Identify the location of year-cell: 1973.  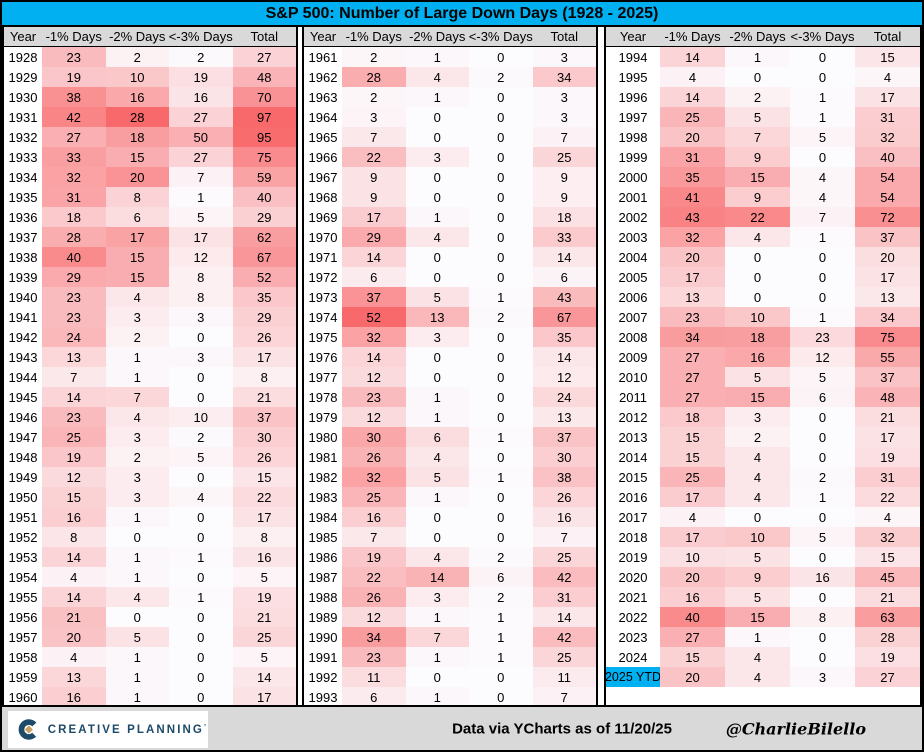
(323, 297).